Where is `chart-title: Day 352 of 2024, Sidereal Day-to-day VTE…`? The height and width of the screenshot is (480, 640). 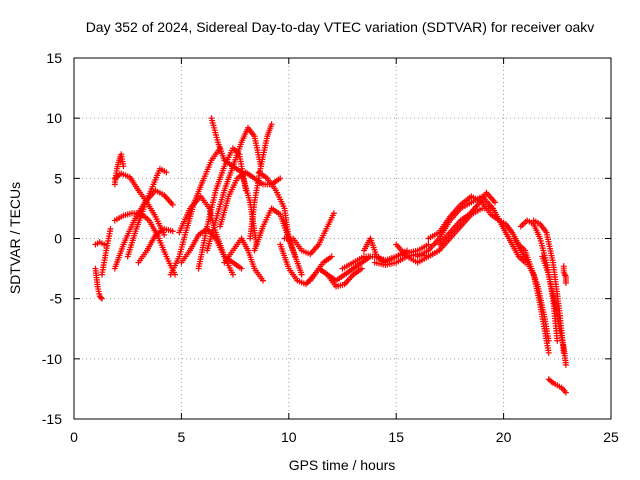 chart-title: Day 352 of 2024, Sidereal Day-to-day VTE… is located at coordinates (340, 27).